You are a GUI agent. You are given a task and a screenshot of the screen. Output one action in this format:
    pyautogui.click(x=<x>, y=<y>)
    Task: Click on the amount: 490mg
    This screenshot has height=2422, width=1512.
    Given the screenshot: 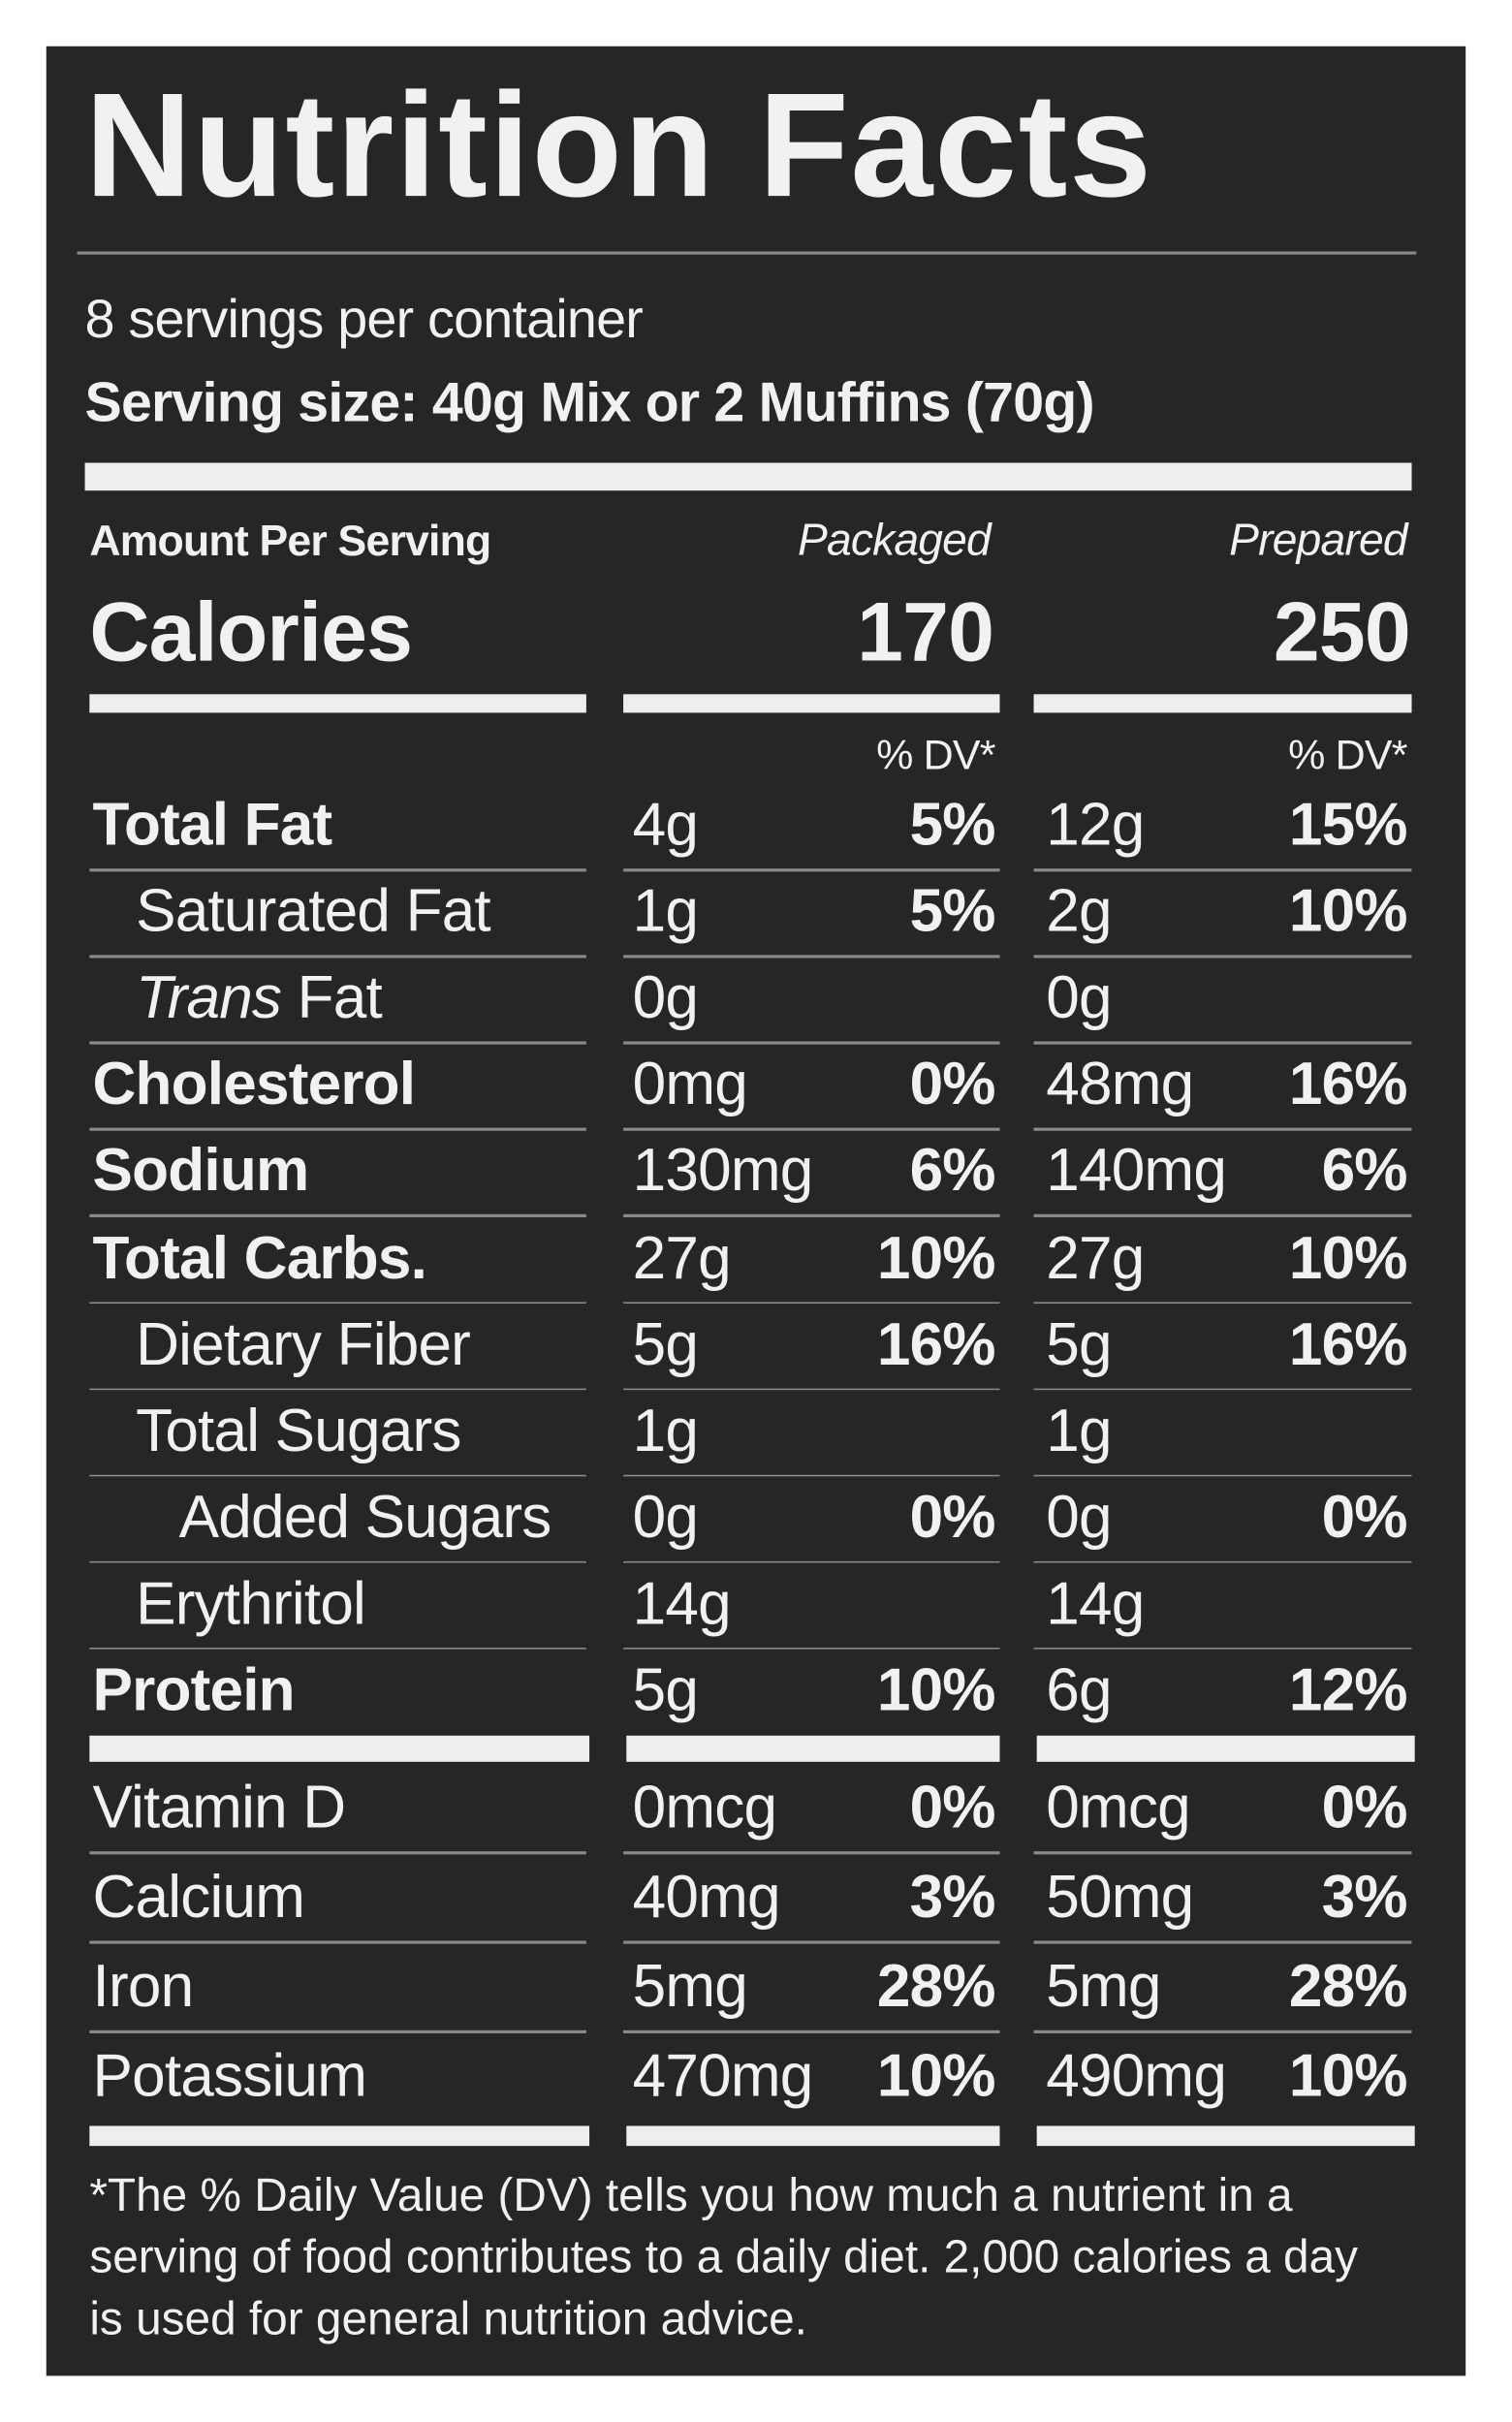 What is the action you would take?
    pyautogui.click(x=1137, y=2076)
    